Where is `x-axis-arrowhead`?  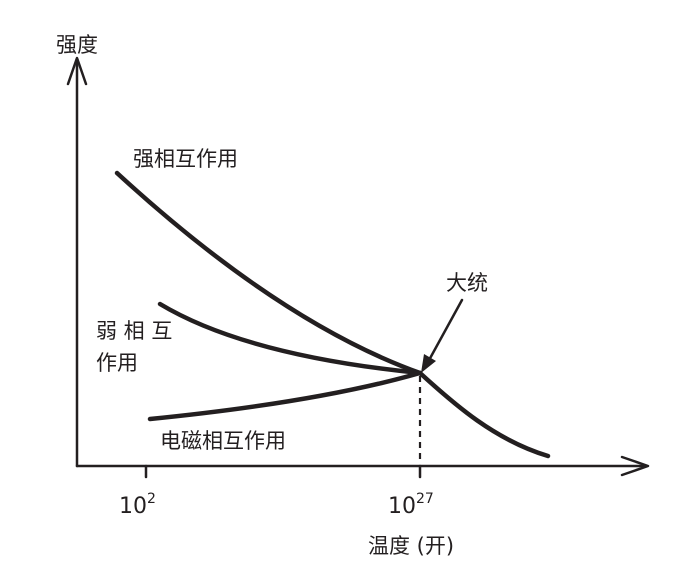 x-axis-arrowhead is located at coordinates (635, 466).